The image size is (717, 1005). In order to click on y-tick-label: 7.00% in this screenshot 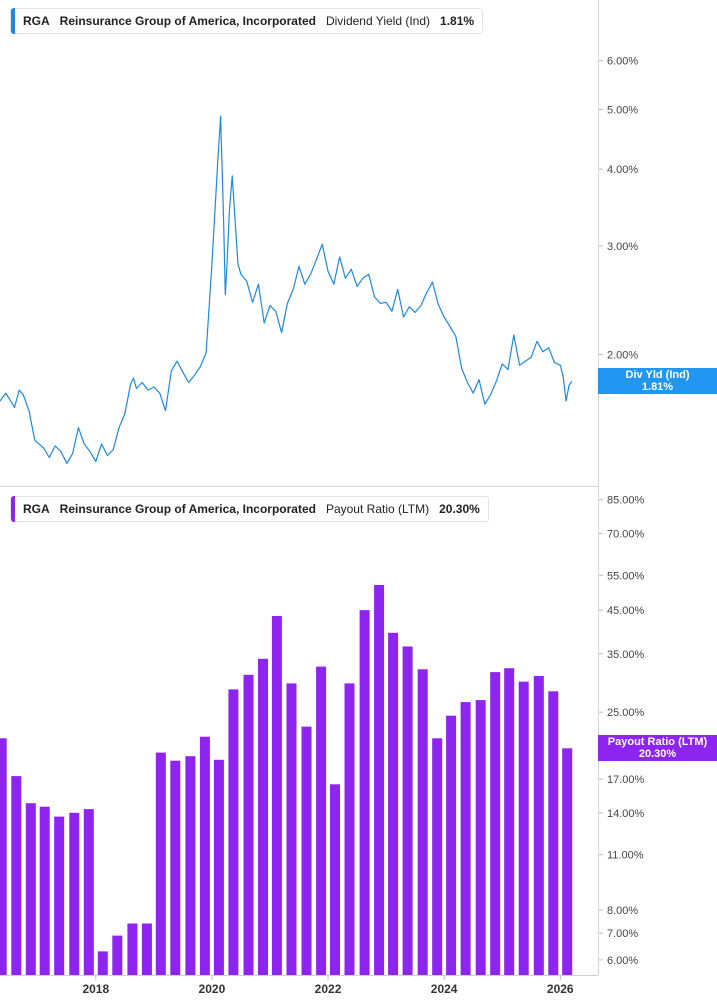, I will do `click(622, 934)`.